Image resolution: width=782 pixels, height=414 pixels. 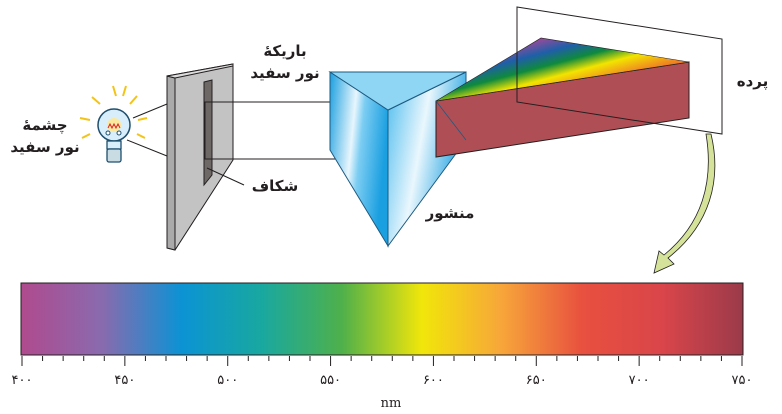 I want to click on light-bulb-icon, so click(x=113, y=124).